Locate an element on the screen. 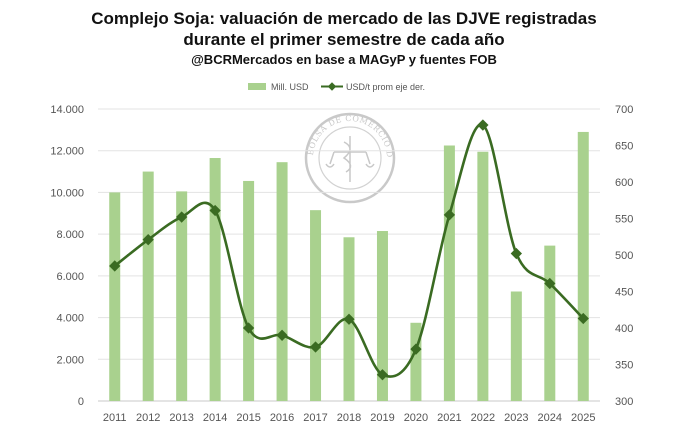 The height and width of the screenshot is (441, 688). seal-outer-ring is located at coordinates (350, 158).